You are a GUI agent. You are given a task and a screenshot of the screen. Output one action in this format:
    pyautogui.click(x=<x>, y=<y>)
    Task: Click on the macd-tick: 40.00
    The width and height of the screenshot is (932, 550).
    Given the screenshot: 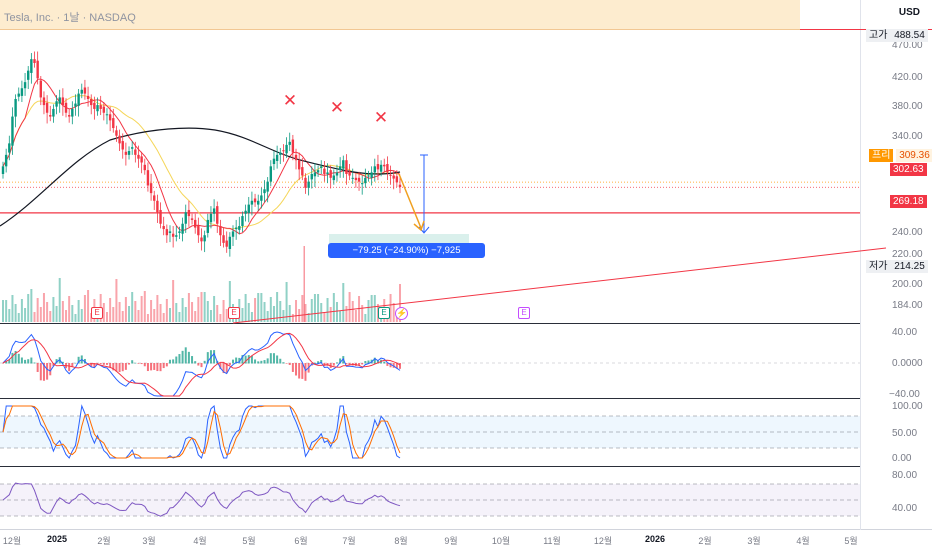 What is the action you would take?
    pyautogui.click(x=905, y=332)
    